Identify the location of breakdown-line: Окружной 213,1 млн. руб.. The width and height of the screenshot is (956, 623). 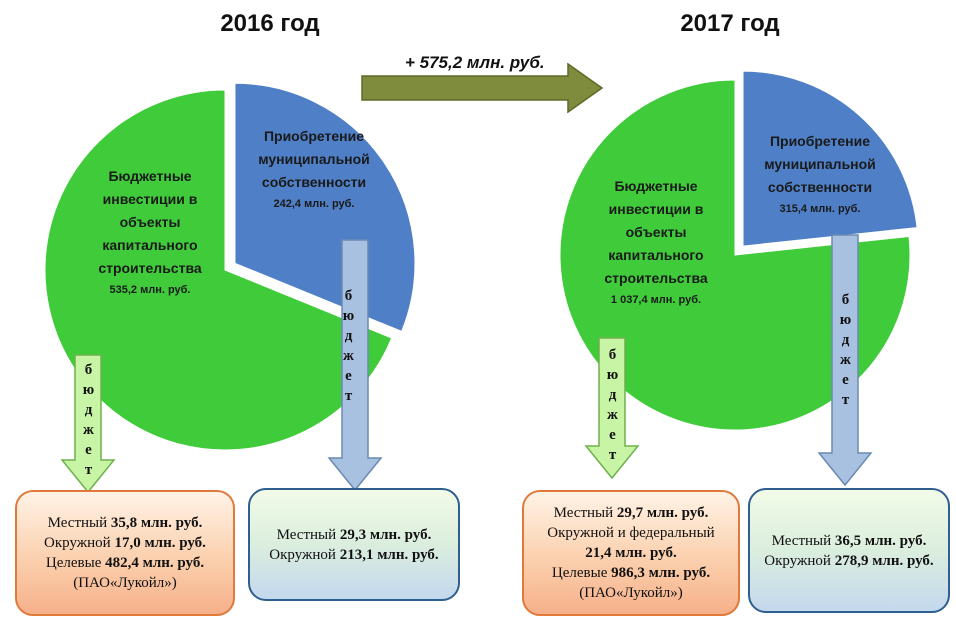
(353, 555).